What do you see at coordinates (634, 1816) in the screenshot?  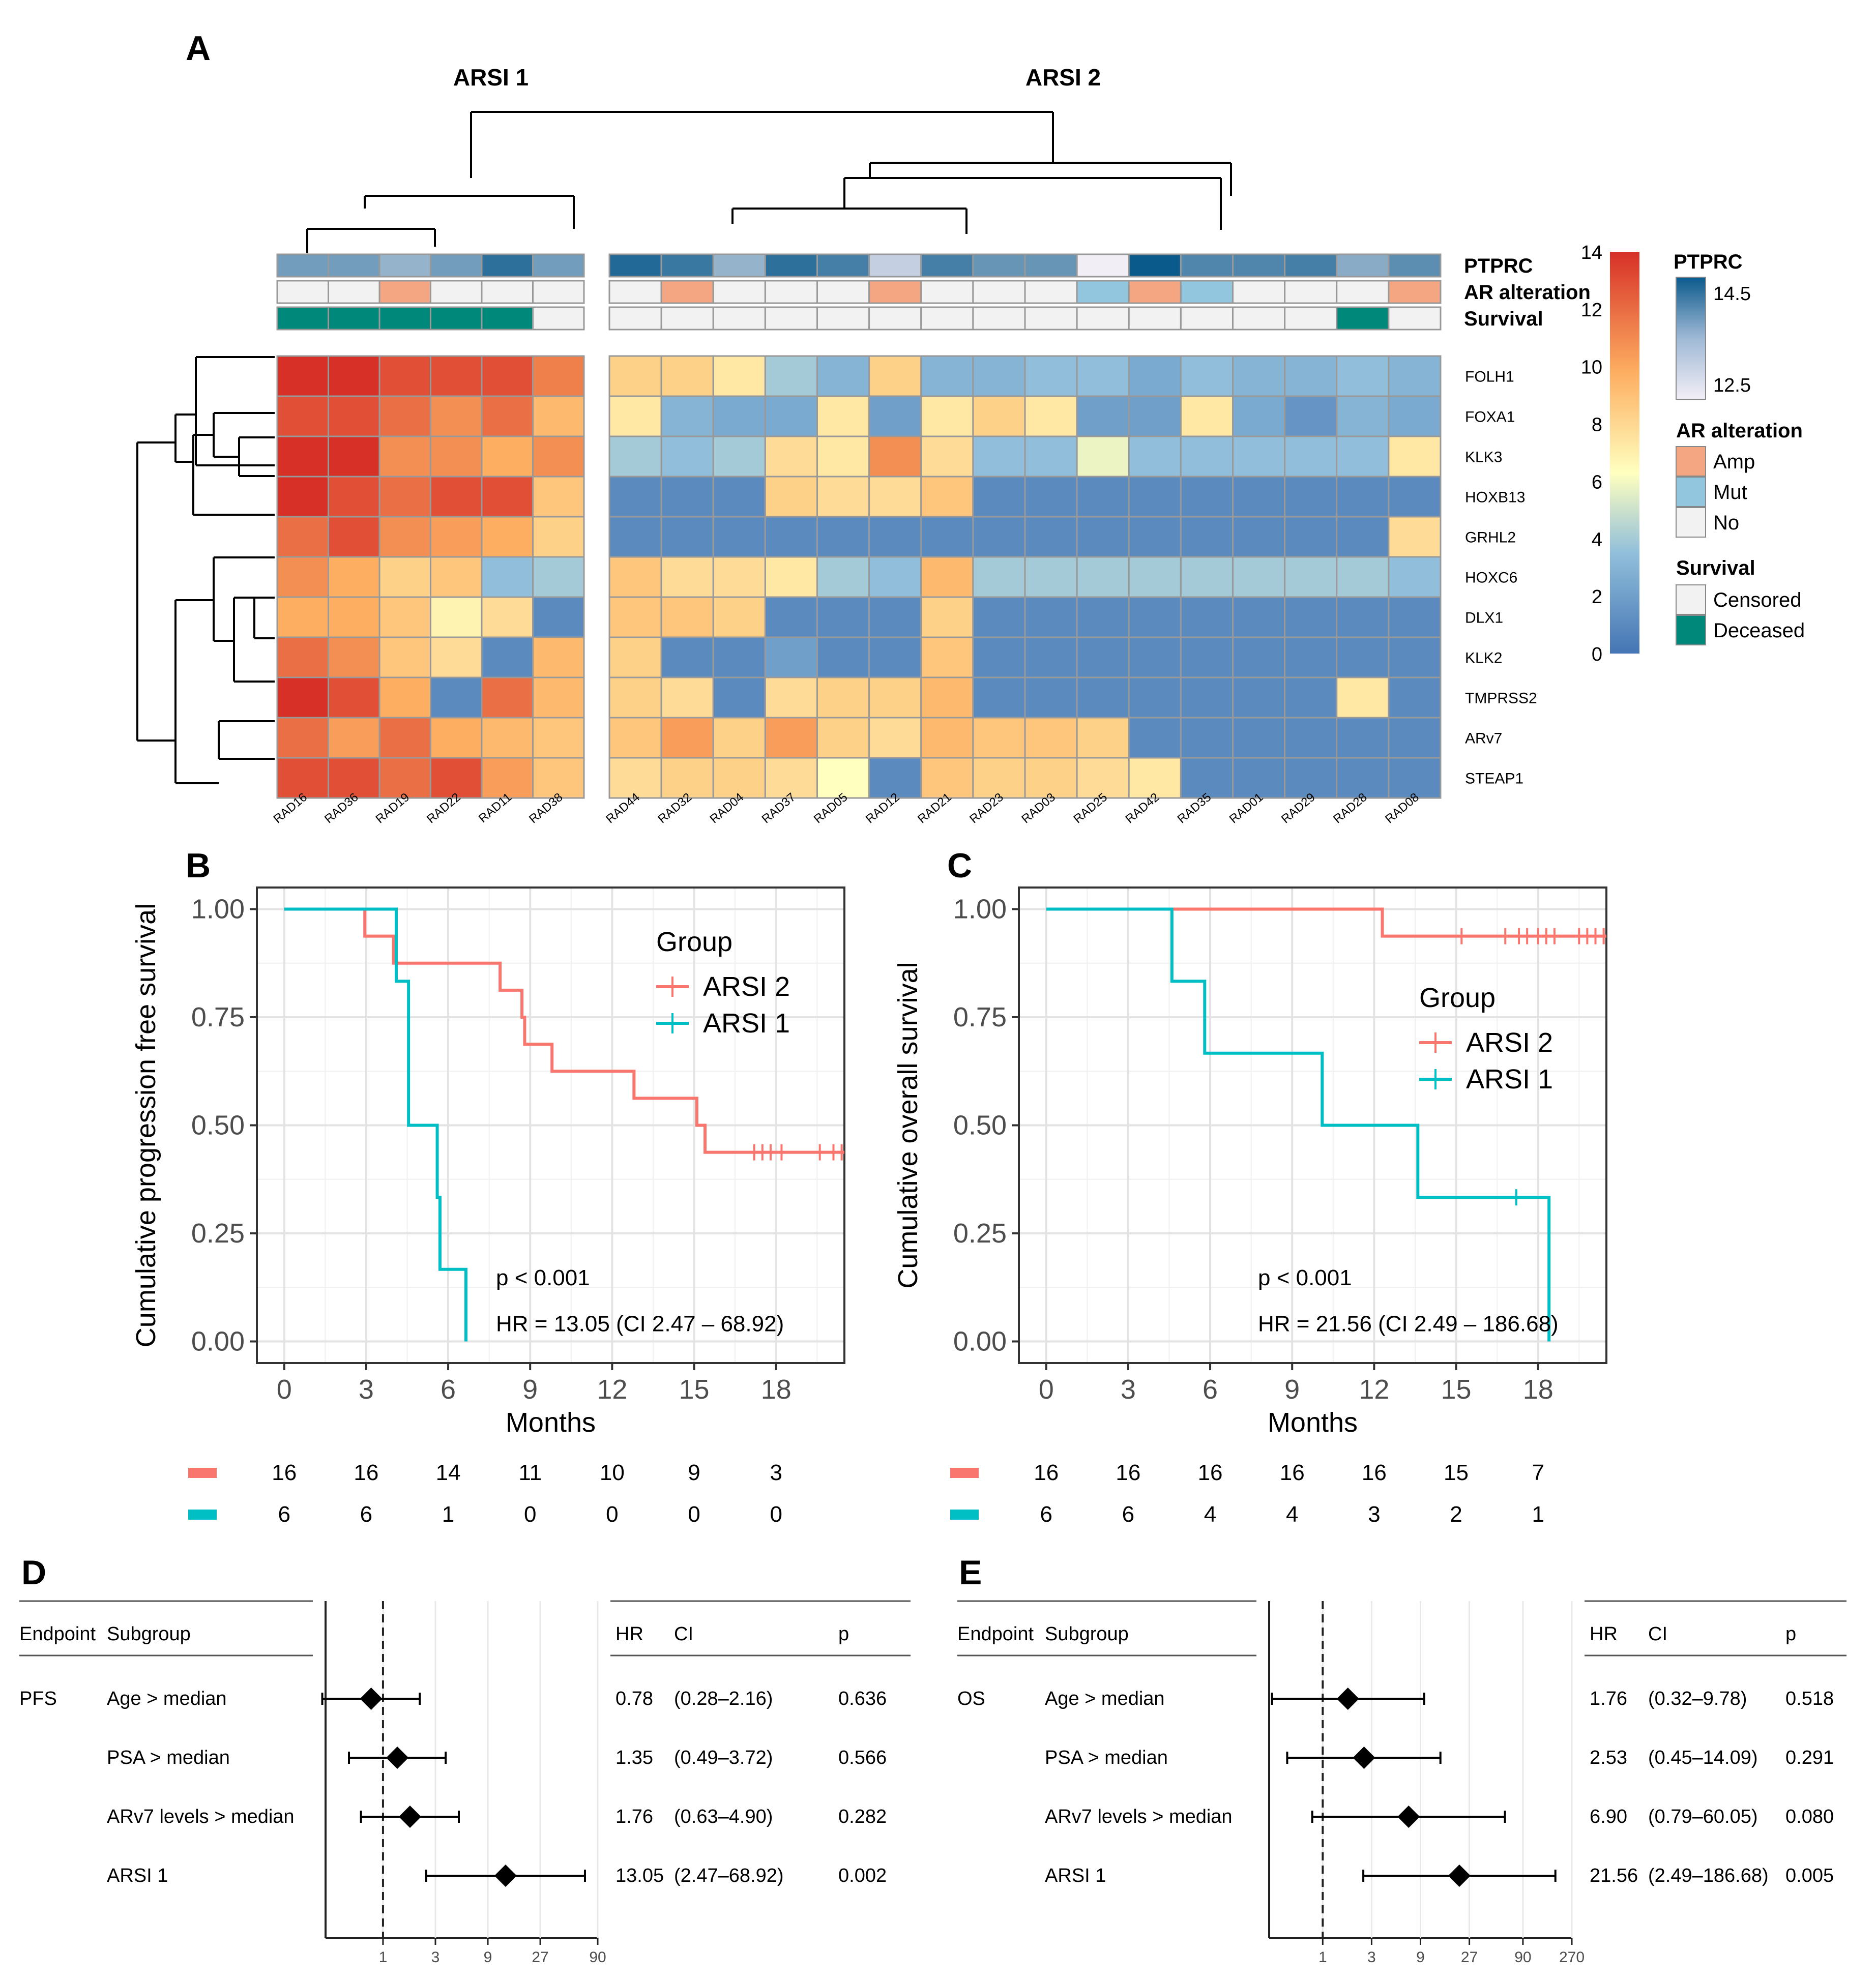 I see `row-hr: 1.76` at bounding box center [634, 1816].